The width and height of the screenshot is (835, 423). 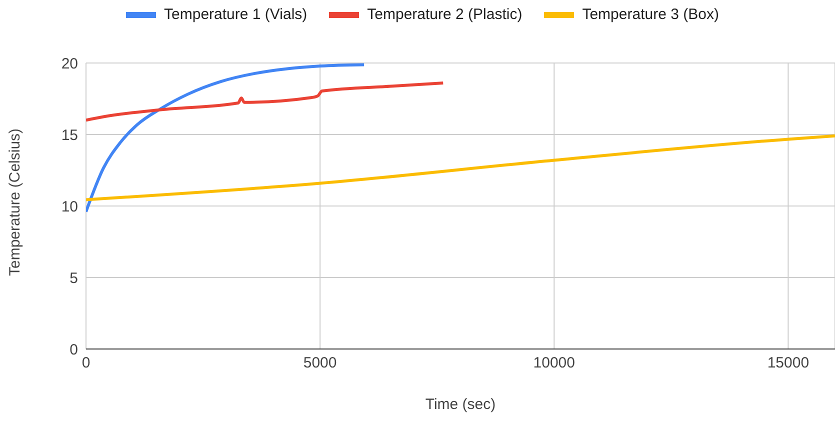 What do you see at coordinates (235, 14) in the screenshot?
I see `legend-label: Temperature 1 (Vials)` at bounding box center [235, 14].